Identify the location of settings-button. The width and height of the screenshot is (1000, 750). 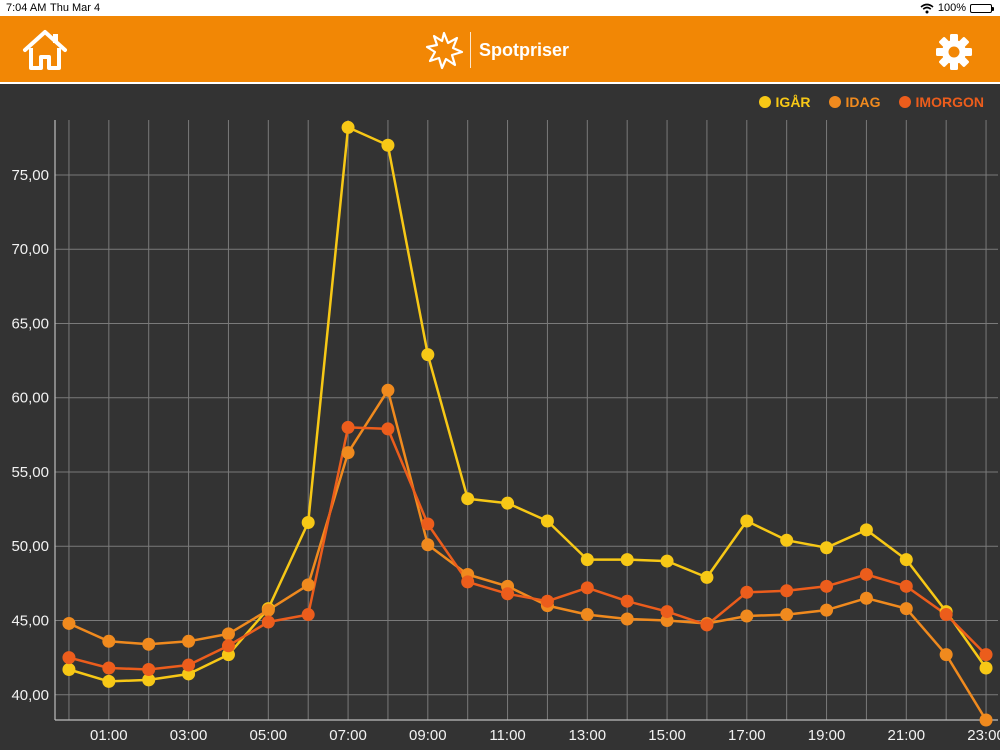
(954, 52).